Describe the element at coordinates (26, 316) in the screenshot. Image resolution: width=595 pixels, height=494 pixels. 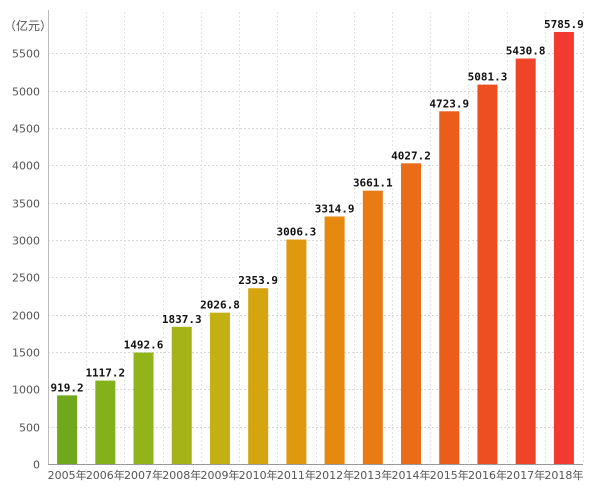
I see `y-tick-label: 2000` at that location.